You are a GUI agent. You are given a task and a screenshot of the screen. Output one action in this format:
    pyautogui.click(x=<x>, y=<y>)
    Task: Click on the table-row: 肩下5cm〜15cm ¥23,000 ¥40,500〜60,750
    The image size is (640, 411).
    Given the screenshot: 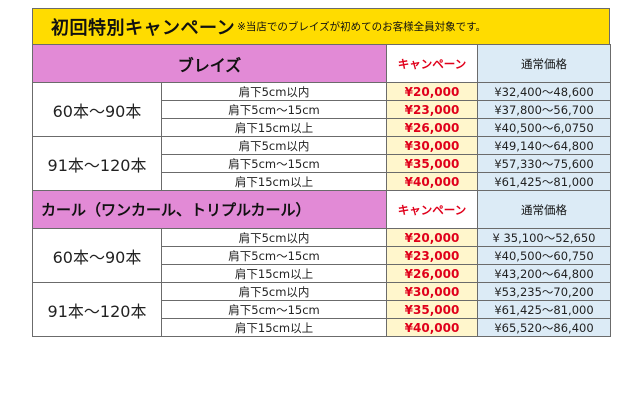 What is the action you would take?
    pyautogui.click(x=322, y=255)
    